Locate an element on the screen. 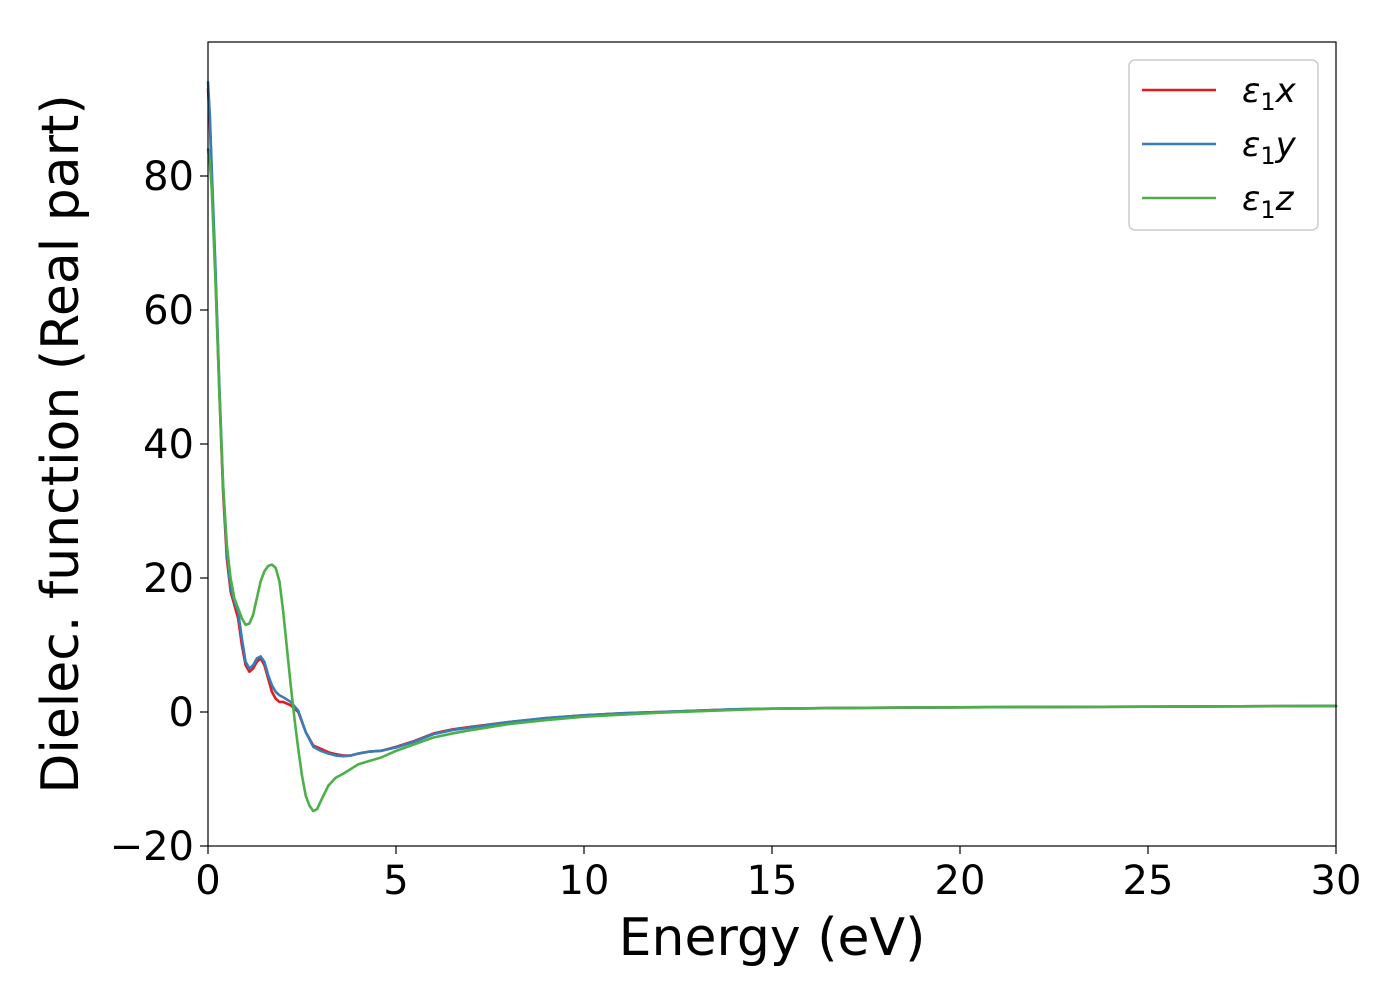 This screenshot has height=1000, width=1400. x-axis-ticks: 0 5 10 15 20 25 30 is located at coordinates (778, 875).